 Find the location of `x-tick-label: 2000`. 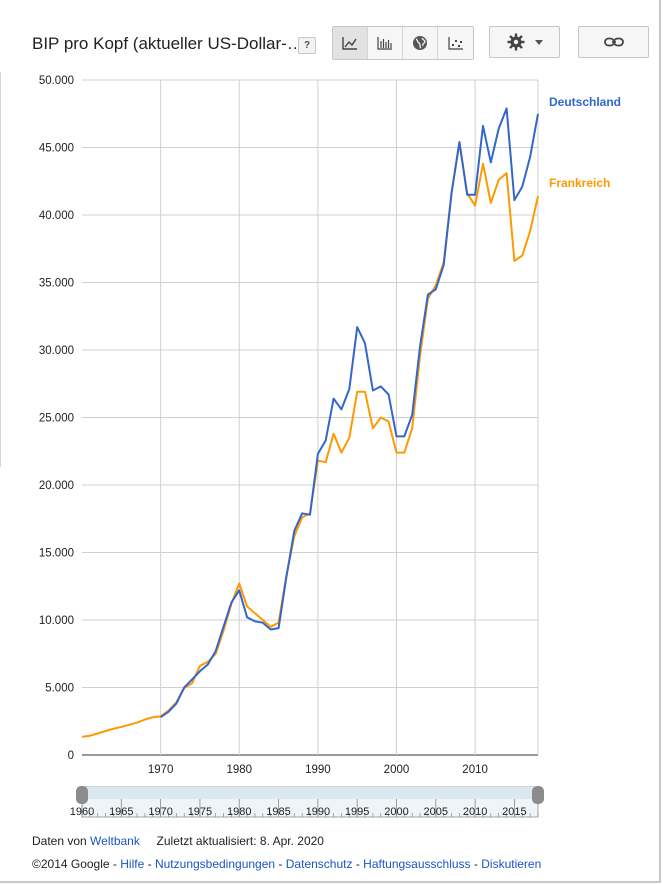

x-tick-label: 2000 is located at coordinates (397, 770).